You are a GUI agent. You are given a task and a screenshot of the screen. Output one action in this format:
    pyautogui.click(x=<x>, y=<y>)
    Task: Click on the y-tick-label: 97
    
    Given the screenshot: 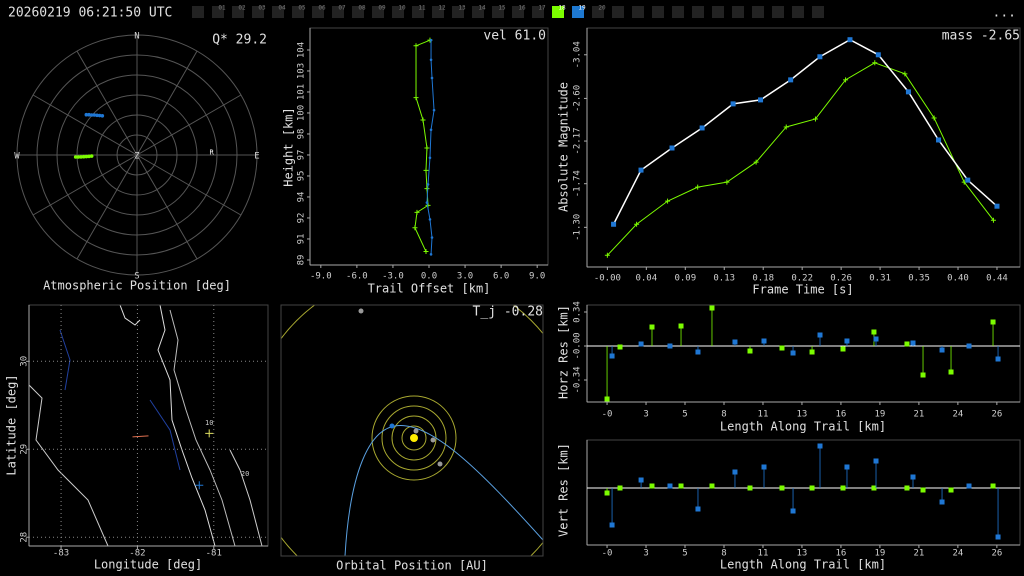 What is the action you would take?
    pyautogui.click(x=302, y=155)
    